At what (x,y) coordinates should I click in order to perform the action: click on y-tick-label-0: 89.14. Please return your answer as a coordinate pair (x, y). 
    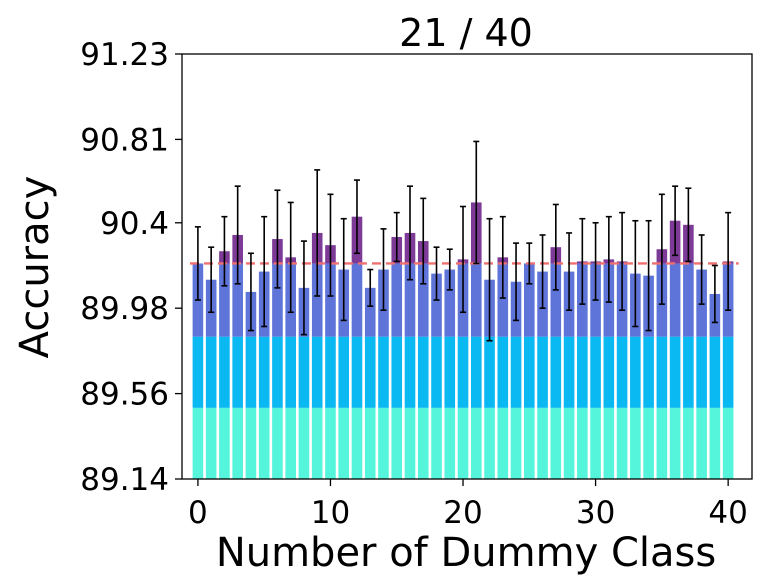
    Looking at the image, I should click on (124, 480).